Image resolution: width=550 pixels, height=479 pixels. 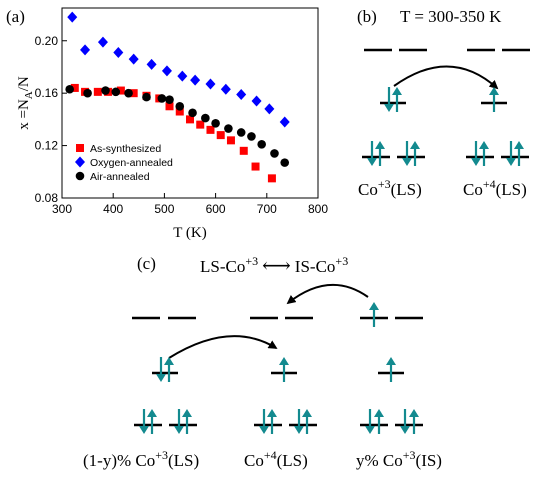 What do you see at coordinates (443, 103) in the screenshot?
I see `panel-b: (b) T = 300-350 K Co+3(LS) Co+4(LS)` at bounding box center [443, 103].